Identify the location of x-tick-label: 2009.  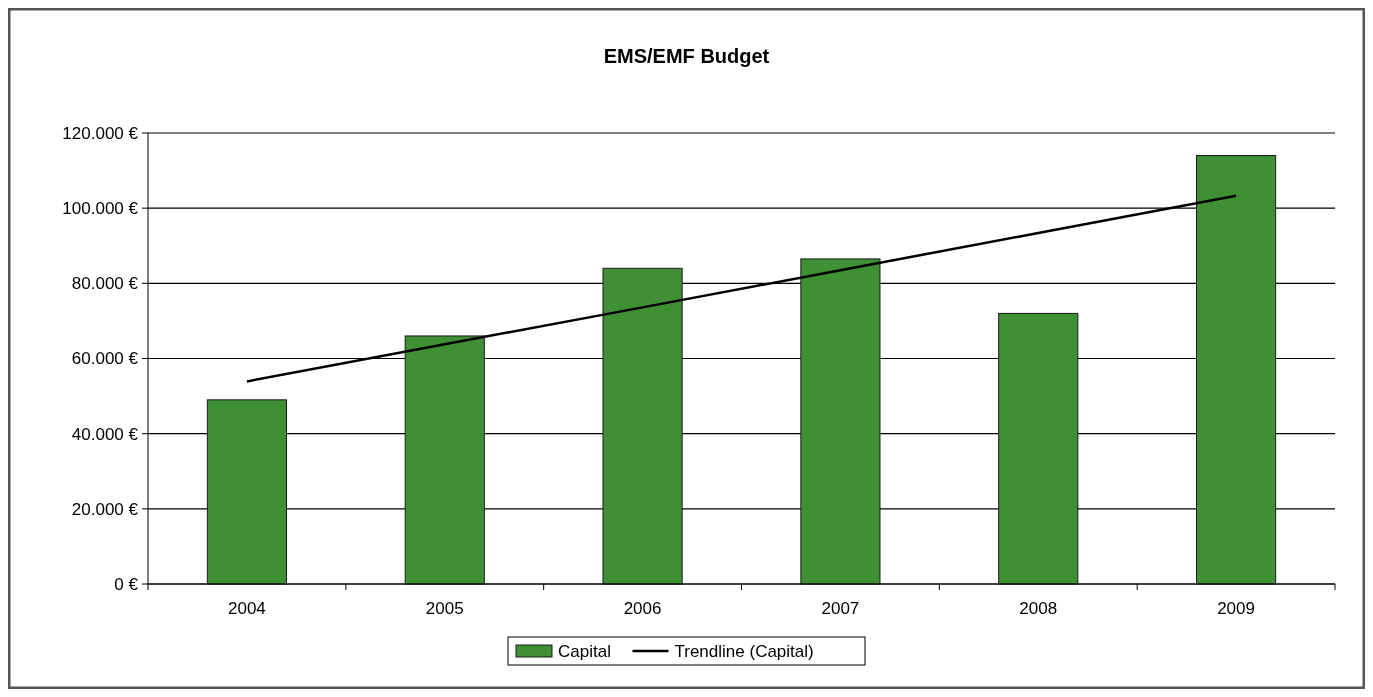
(1236, 608).